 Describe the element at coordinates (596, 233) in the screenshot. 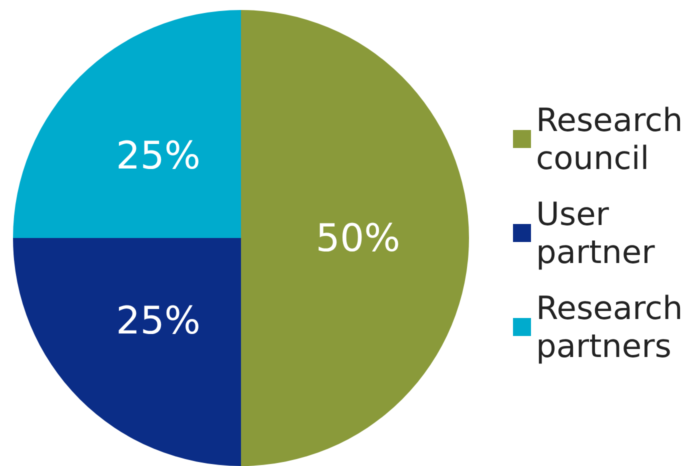

I see `legend-label: User partner` at that location.